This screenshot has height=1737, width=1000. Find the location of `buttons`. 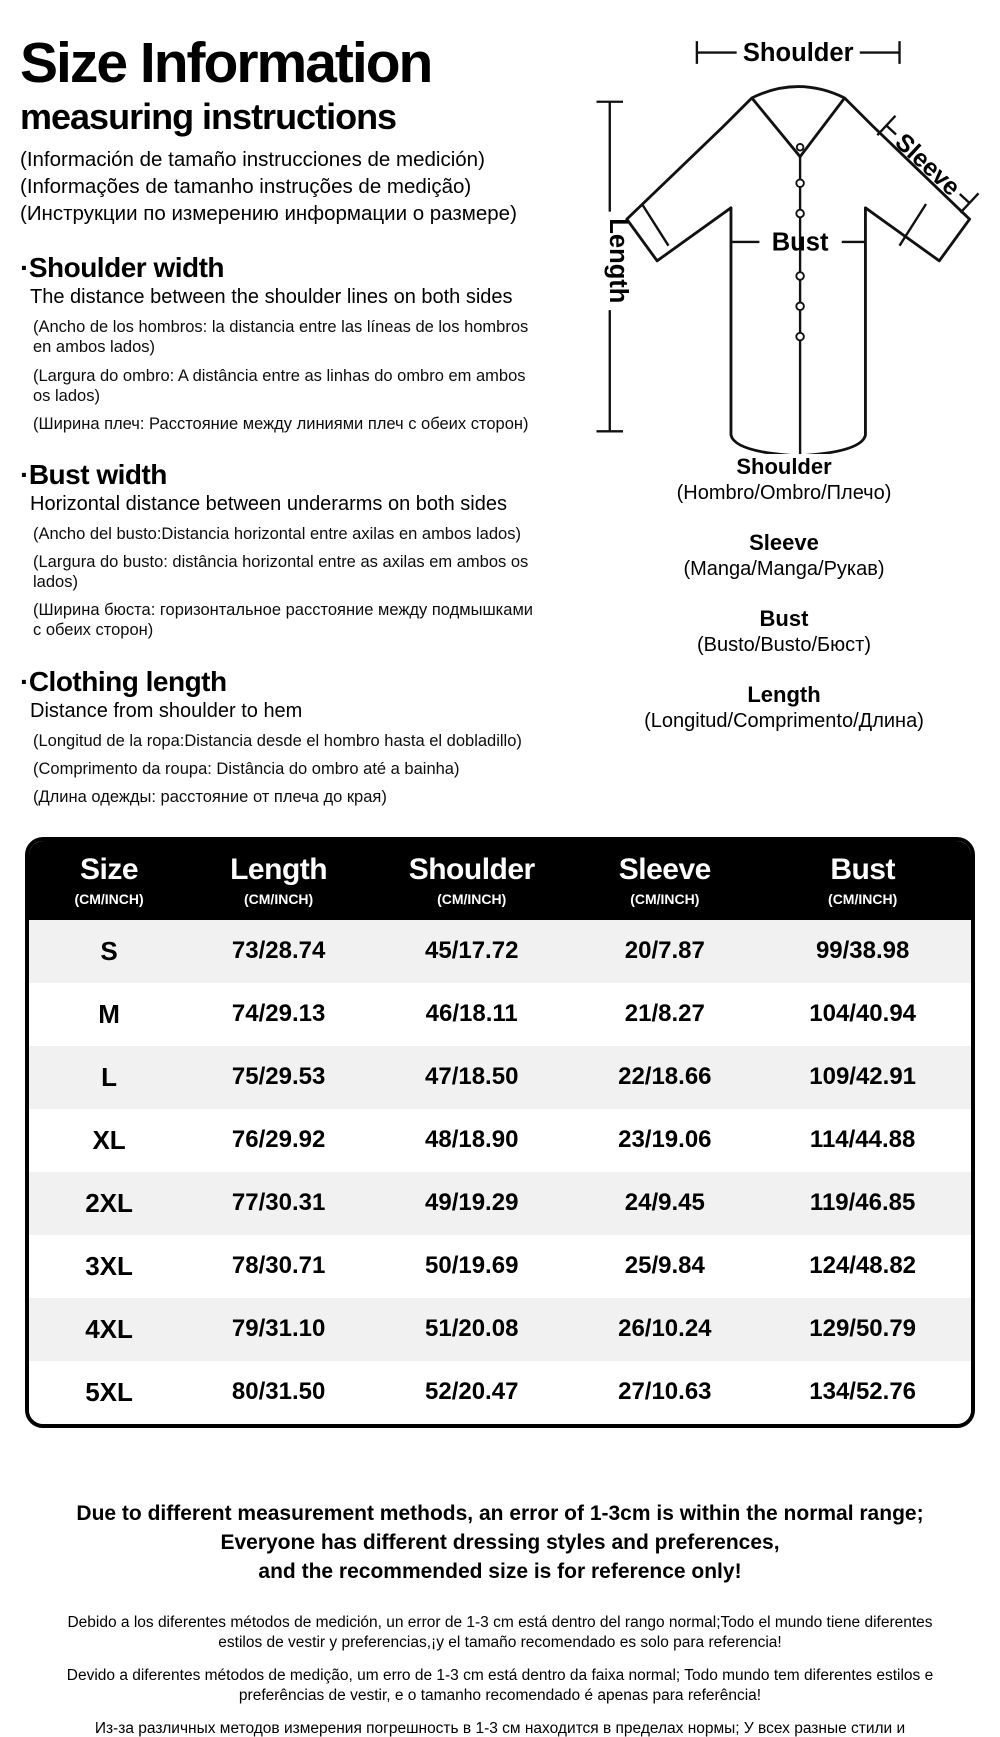

buttons is located at coordinates (800, 242).